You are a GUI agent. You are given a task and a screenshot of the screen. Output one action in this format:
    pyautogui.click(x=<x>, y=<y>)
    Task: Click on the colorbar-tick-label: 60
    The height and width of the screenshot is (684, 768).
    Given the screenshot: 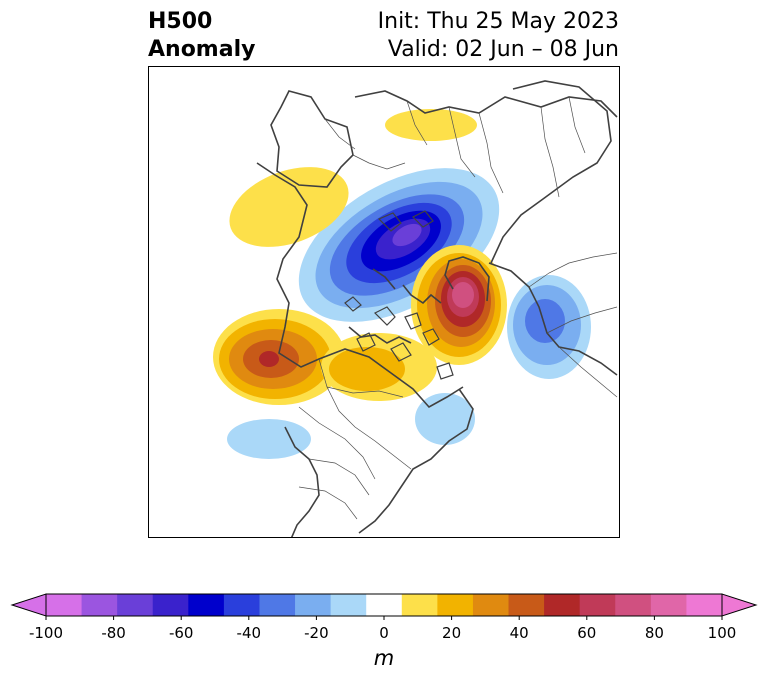 What is the action you would take?
    pyautogui.click(x=587, y=633)
    